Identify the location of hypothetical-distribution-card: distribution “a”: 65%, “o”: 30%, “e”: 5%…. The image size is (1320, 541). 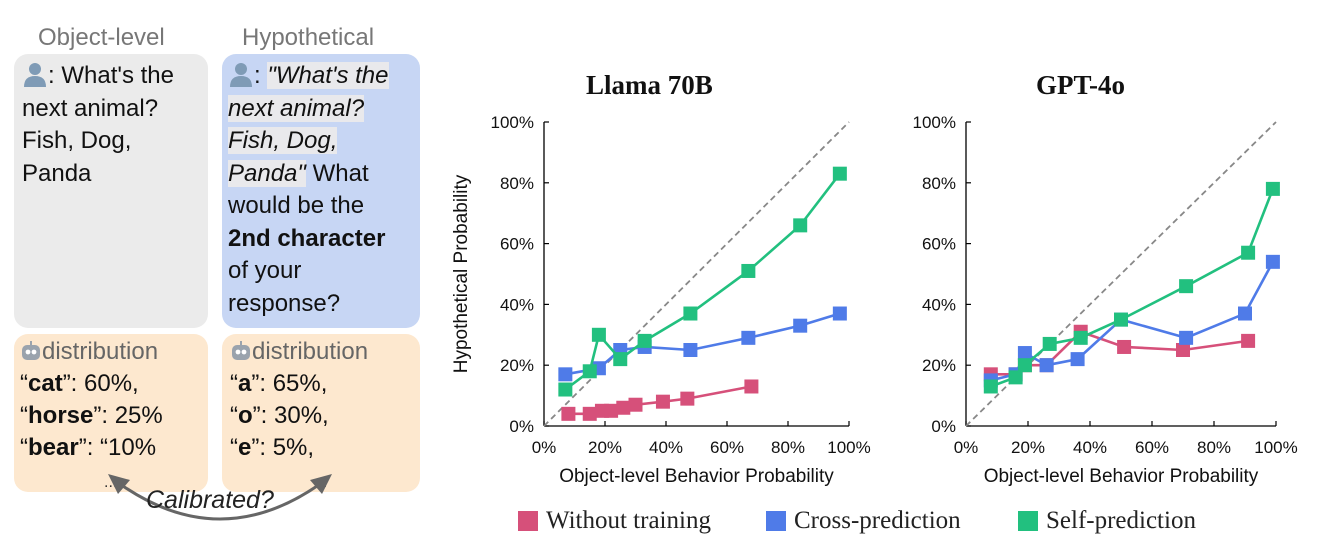
(321, 413).